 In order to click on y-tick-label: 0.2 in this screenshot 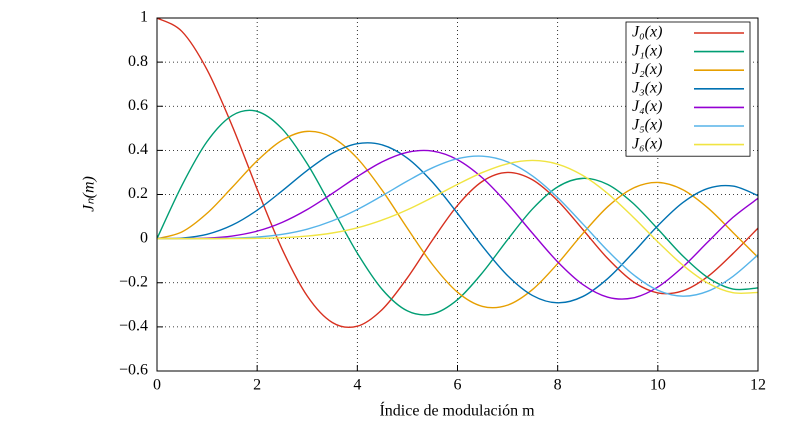, I will do `click(138, 193)`.